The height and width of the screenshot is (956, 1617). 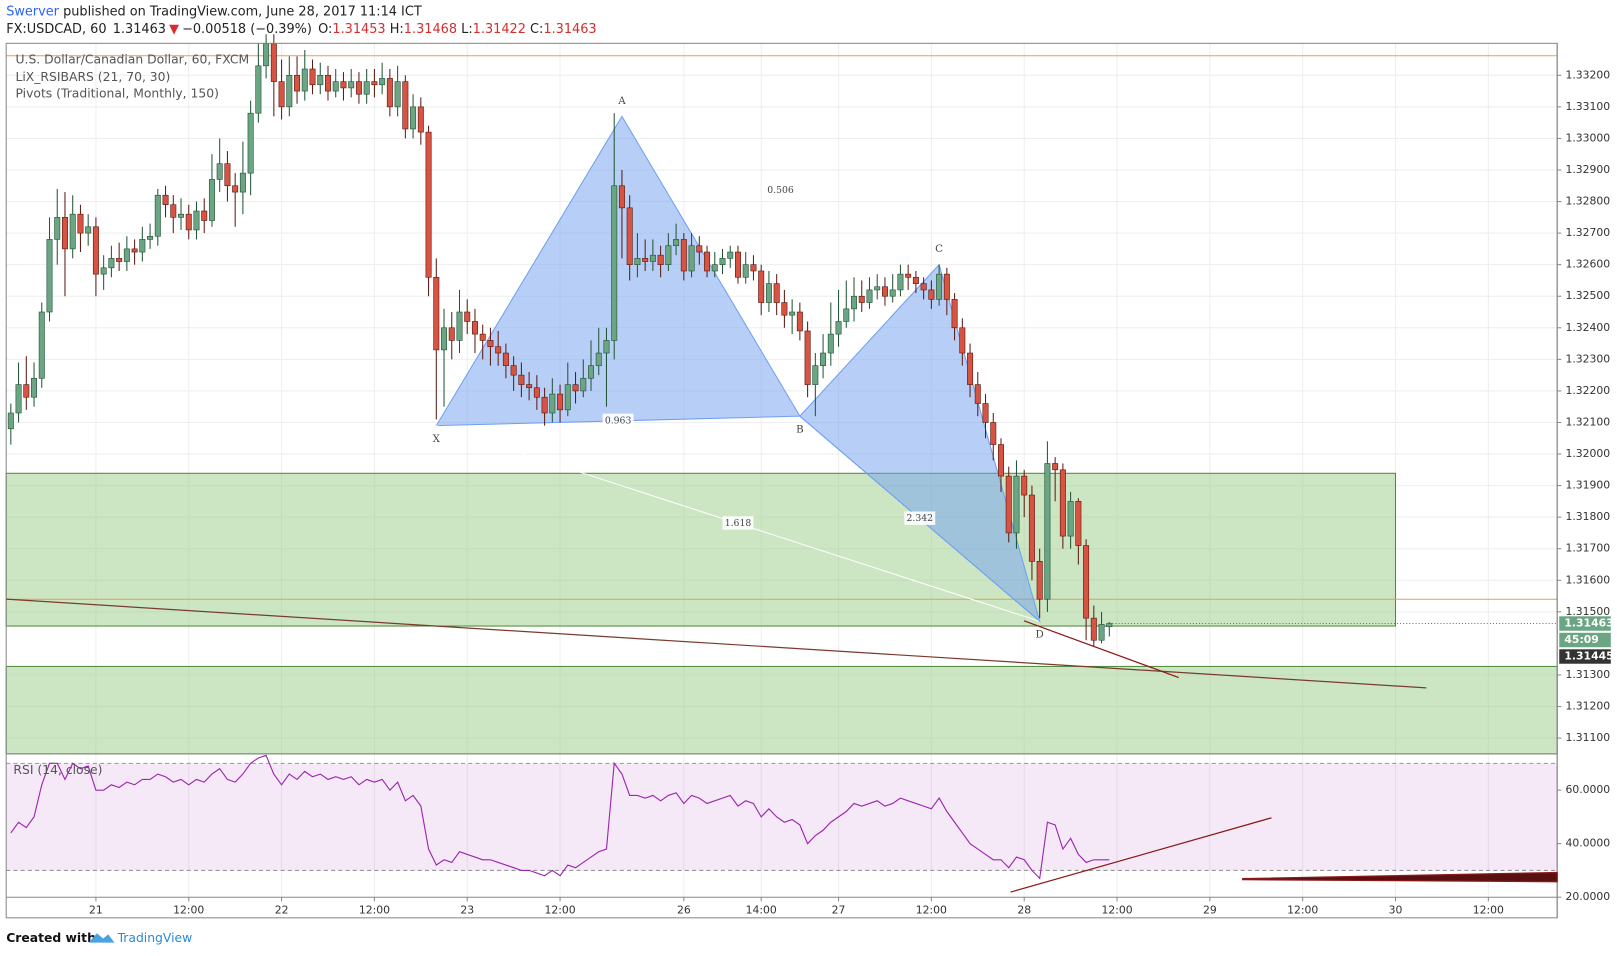 What do you see at coordinates (57, 770) in the screenshot?
I see `rsi-title: RSI (14, close)` at bounding box center [57, 770].